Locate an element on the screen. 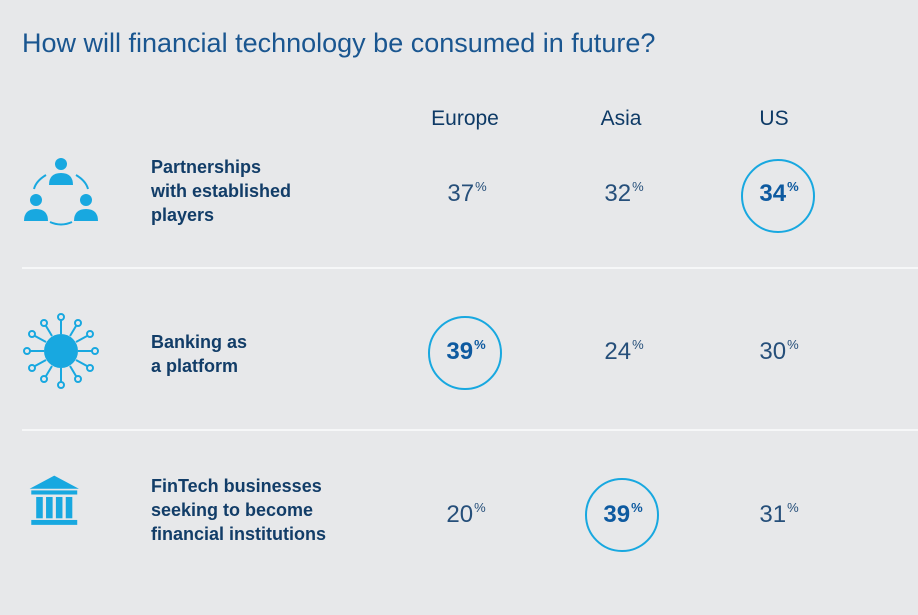 This screenshot has height=615, width=918. value-cell: 30% is located at coordinates (779, 351).